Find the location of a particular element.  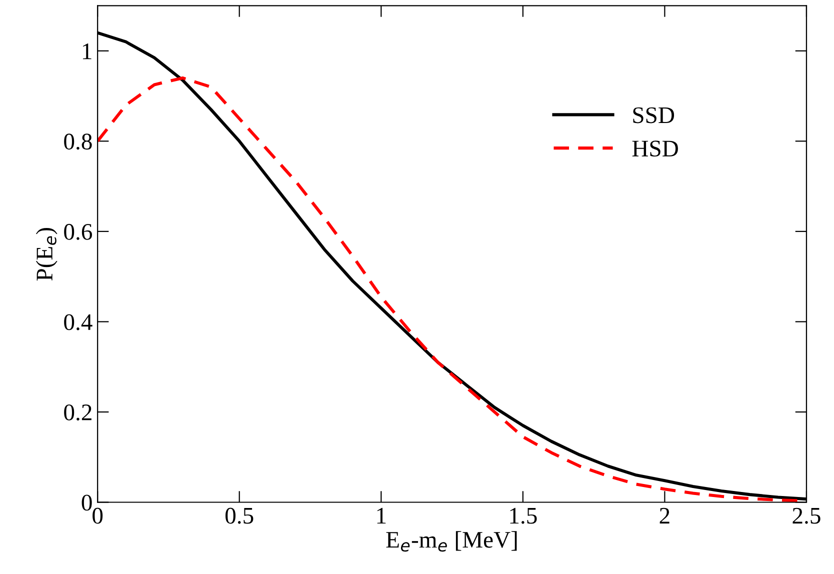

y-axis-title: P(E$_{e}$) is located at coordinates (47, 254).